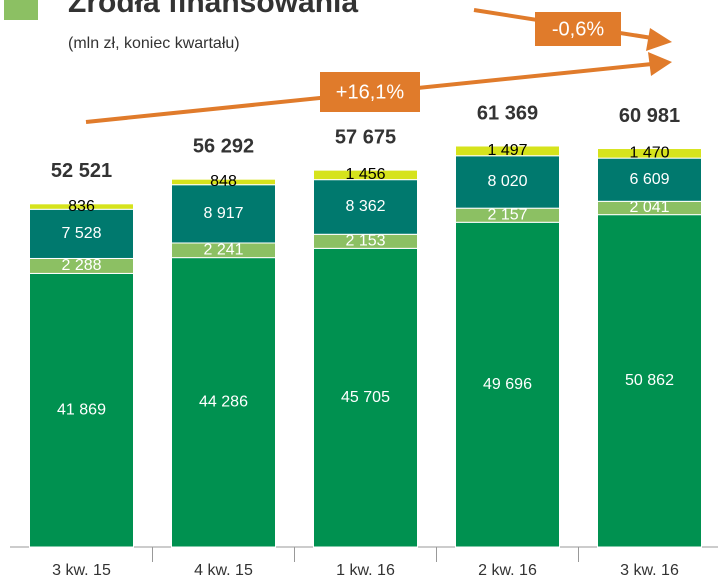 The height and width of the screenshot is (581, 718). Describe the element at coordinates (213, 9) in the screenshot. I see `chart-title: Źródła finansowania` at that location.